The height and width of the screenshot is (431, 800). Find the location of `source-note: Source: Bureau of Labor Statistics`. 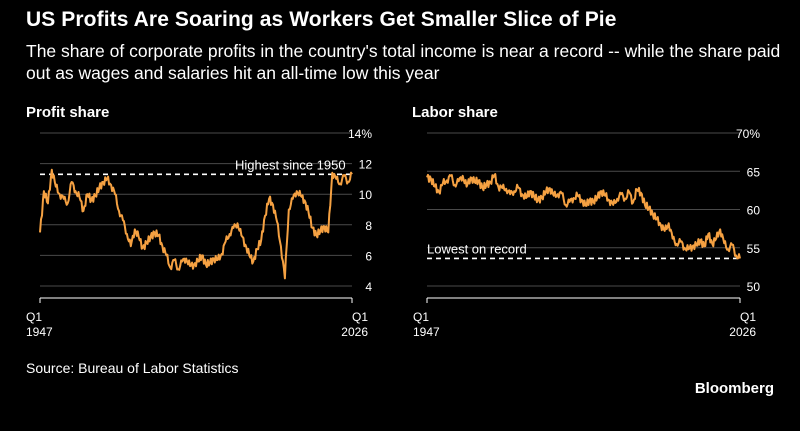

source-note: Source: Bureau of Labor Statistics is located at coordinates (132, 368).